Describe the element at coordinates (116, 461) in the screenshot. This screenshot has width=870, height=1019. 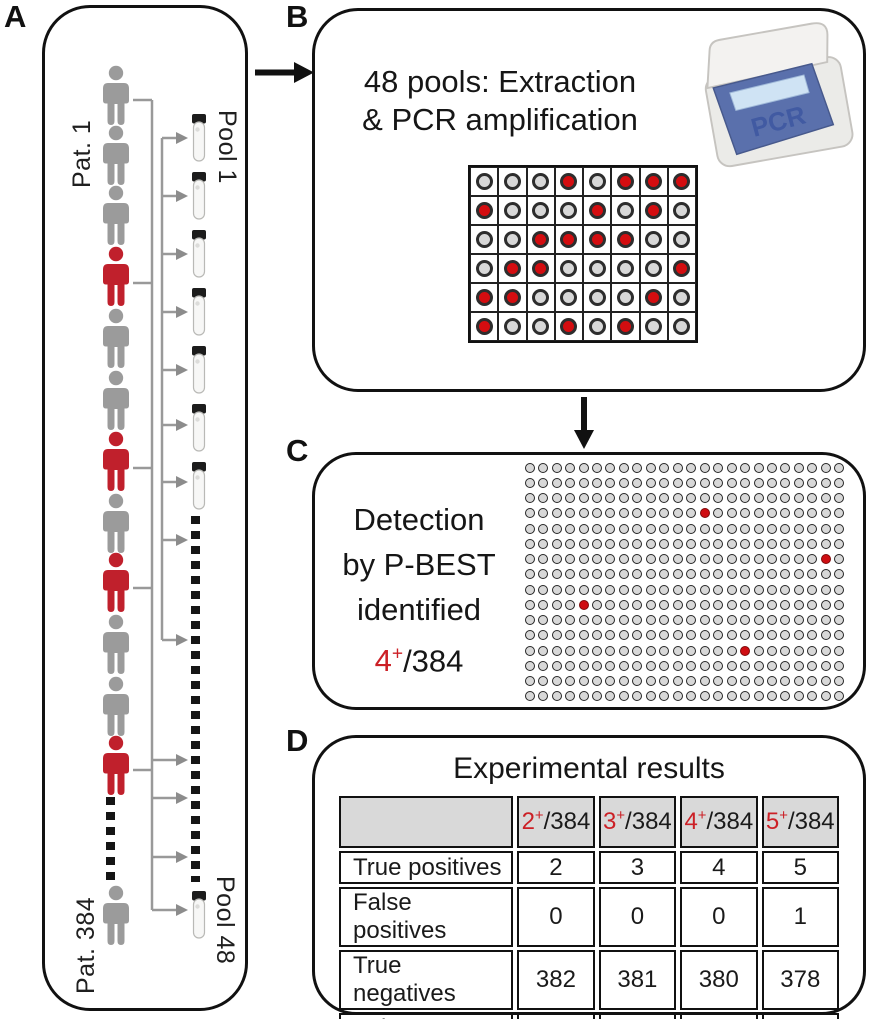
I see `patient-icon-red` at that location.